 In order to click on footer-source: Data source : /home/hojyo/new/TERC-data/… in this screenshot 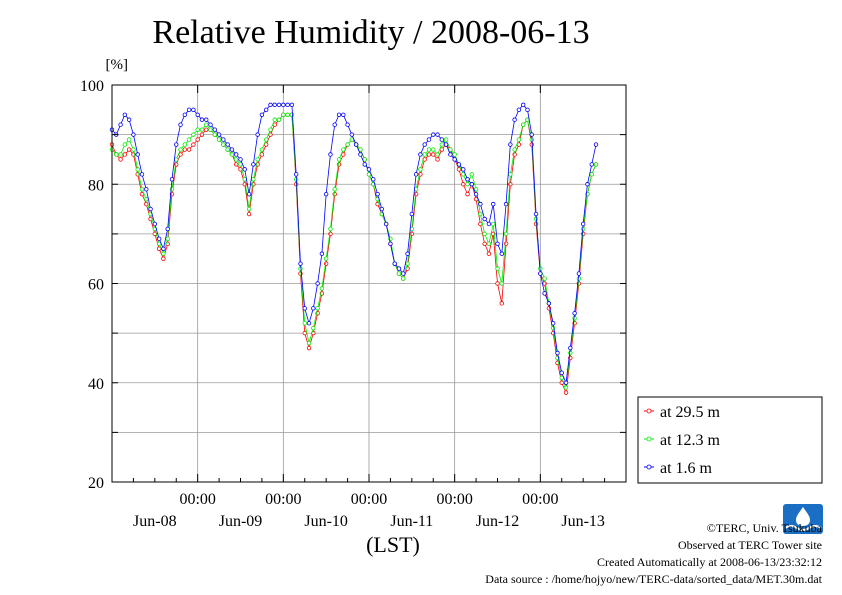, I will do `click(653, 579)`.